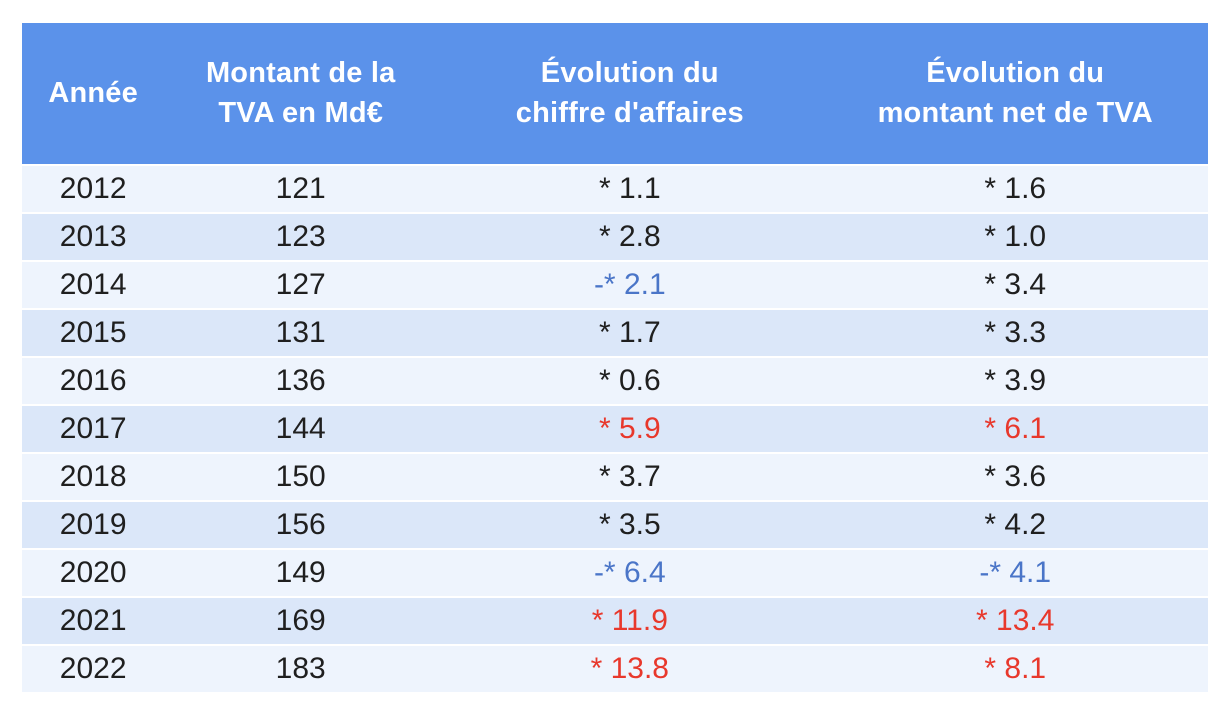 This screenshot has height=714, width=1232. I want to click on cell-evolution-ca: * 0.6, so click(629, 380).